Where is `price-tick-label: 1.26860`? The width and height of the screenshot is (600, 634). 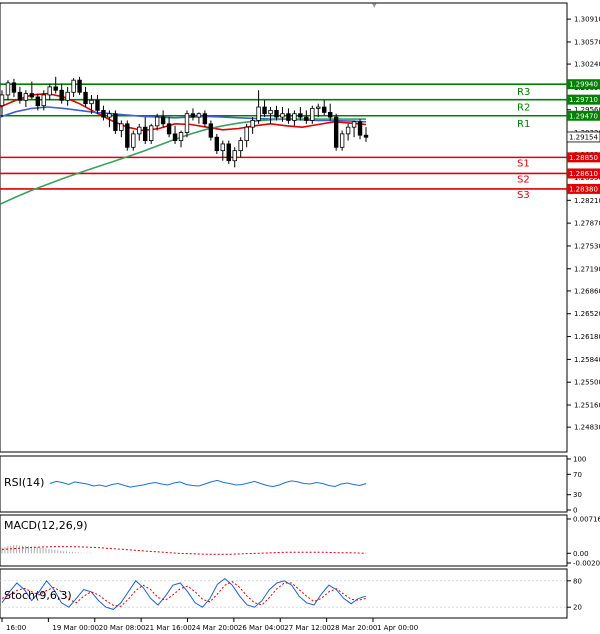 price-tick-label: 1.26860 is located at coordinates (587, 291).